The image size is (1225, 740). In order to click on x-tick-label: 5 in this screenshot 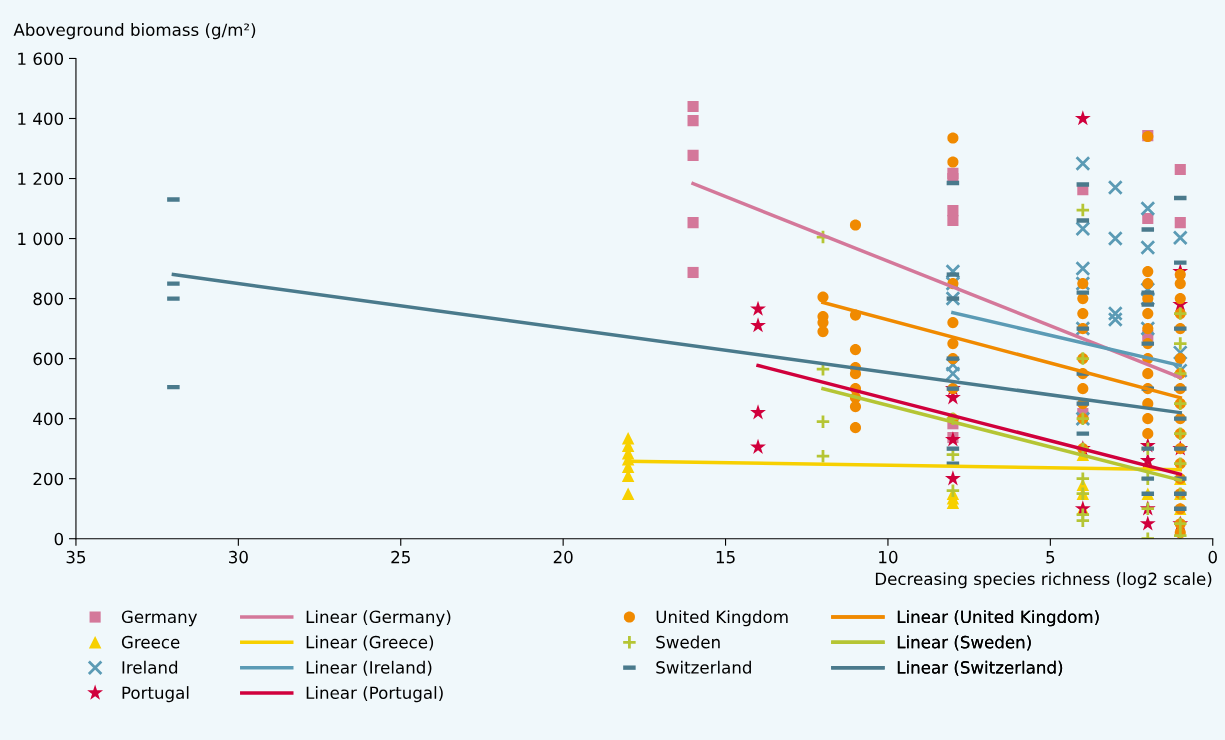, I will do `click(1050, 557)`.